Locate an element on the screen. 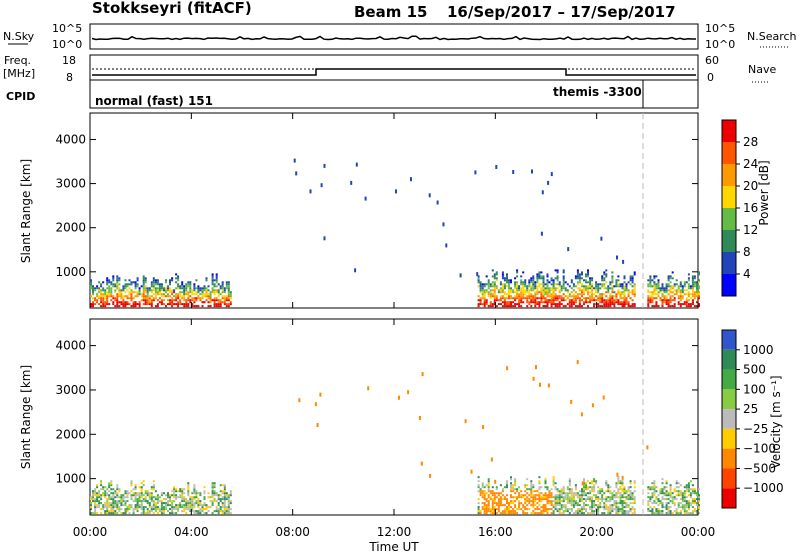 The height and width of the screenshot is (554, 800). colorbar-swatch is located at coordinates (729, 379).